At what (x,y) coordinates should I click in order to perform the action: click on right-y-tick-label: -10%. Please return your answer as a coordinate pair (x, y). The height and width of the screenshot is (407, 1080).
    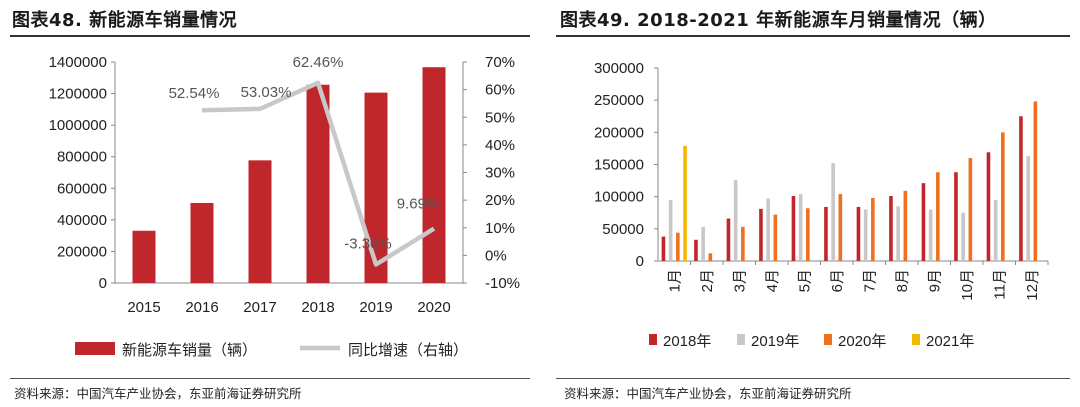
    Looking at the image, I should click on (502, 283).